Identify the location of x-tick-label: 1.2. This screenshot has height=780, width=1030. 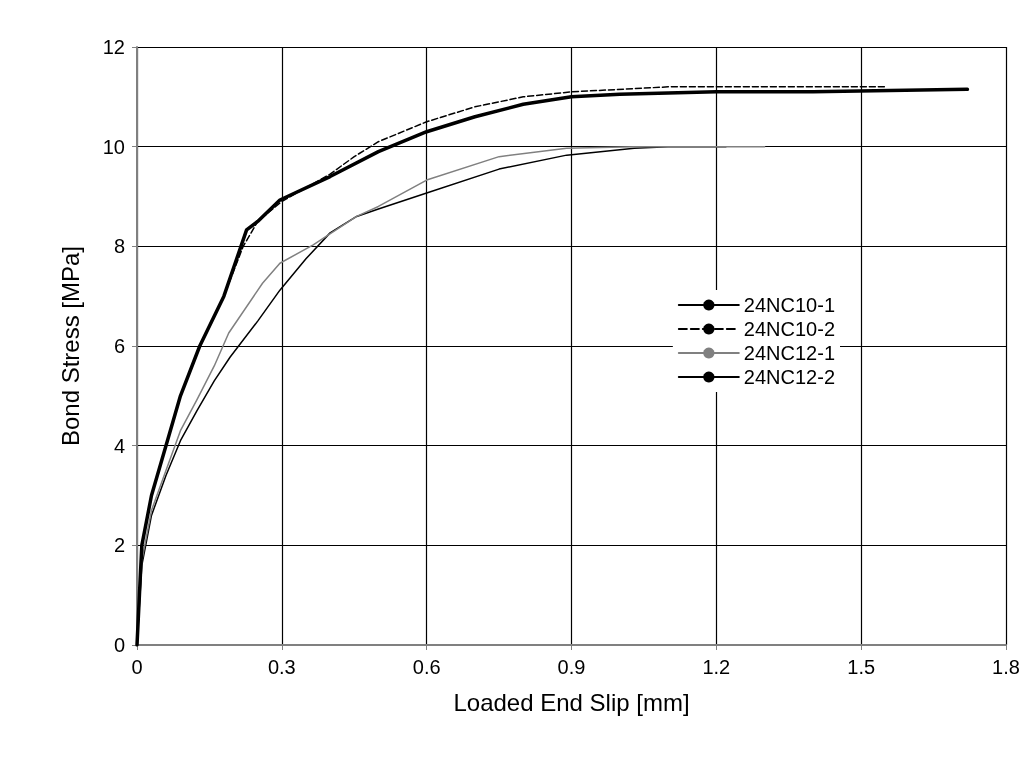
(716, 667).